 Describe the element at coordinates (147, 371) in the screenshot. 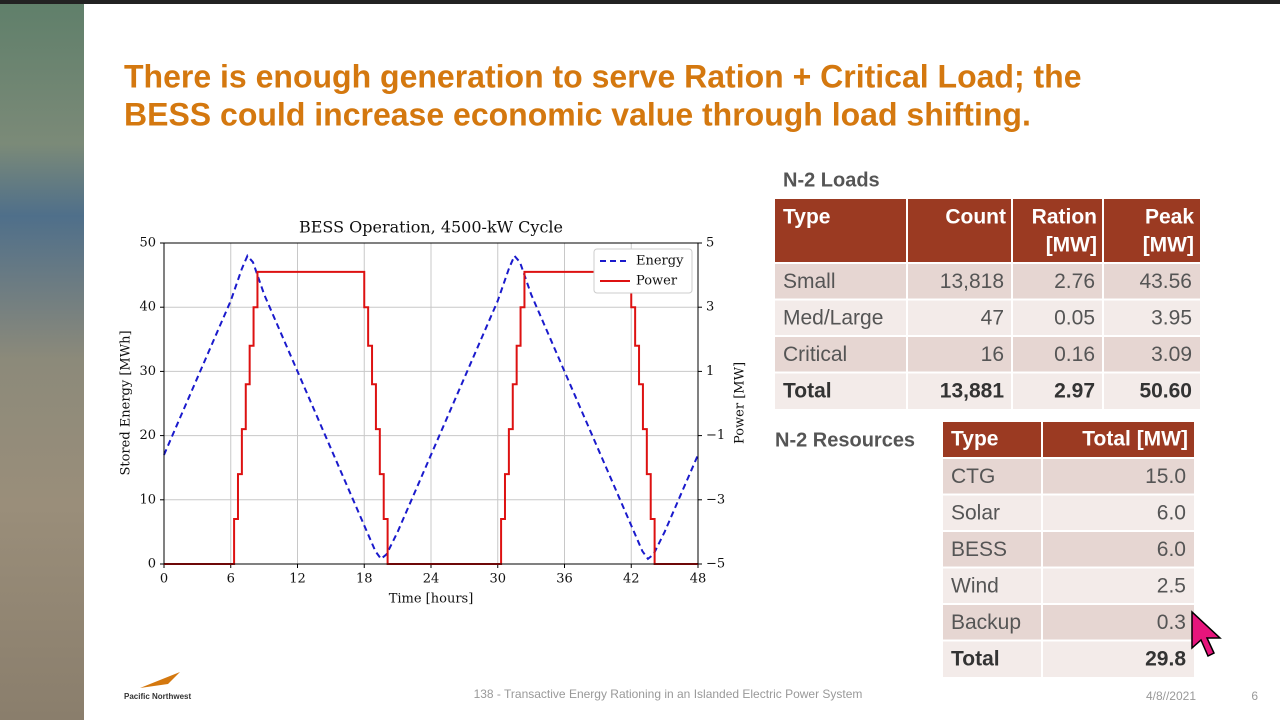

I see `y-tick-label: 30` at that location.